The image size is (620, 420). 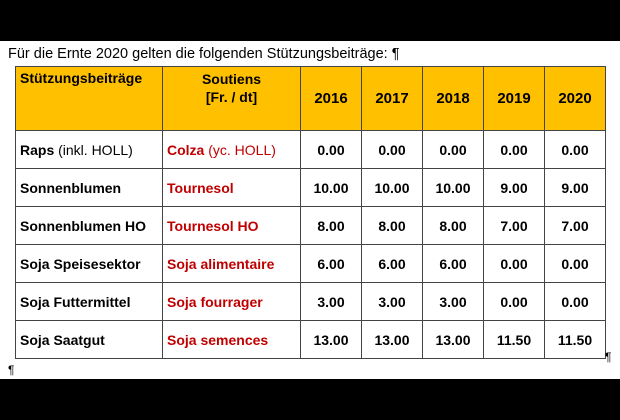 I want to click on crop-name-fr: Colza (yc. HOLL), so click(x=231, y=149).